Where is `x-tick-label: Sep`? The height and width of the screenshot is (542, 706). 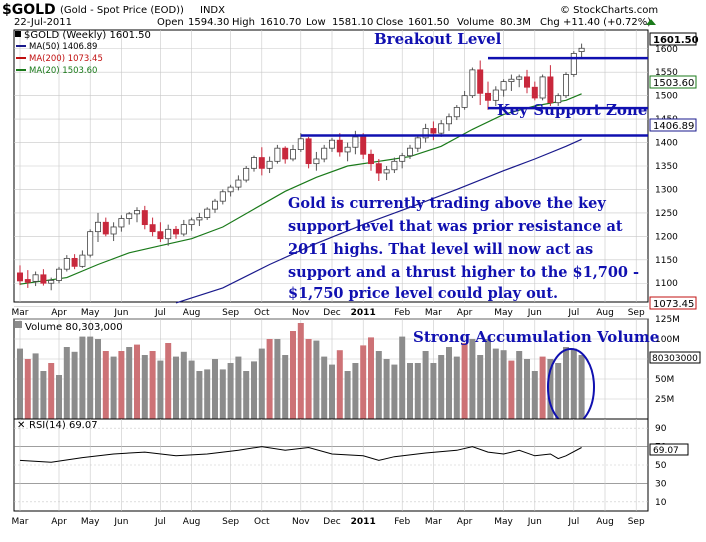 x-tick-label: Sep is located at coordinates (636, 313).